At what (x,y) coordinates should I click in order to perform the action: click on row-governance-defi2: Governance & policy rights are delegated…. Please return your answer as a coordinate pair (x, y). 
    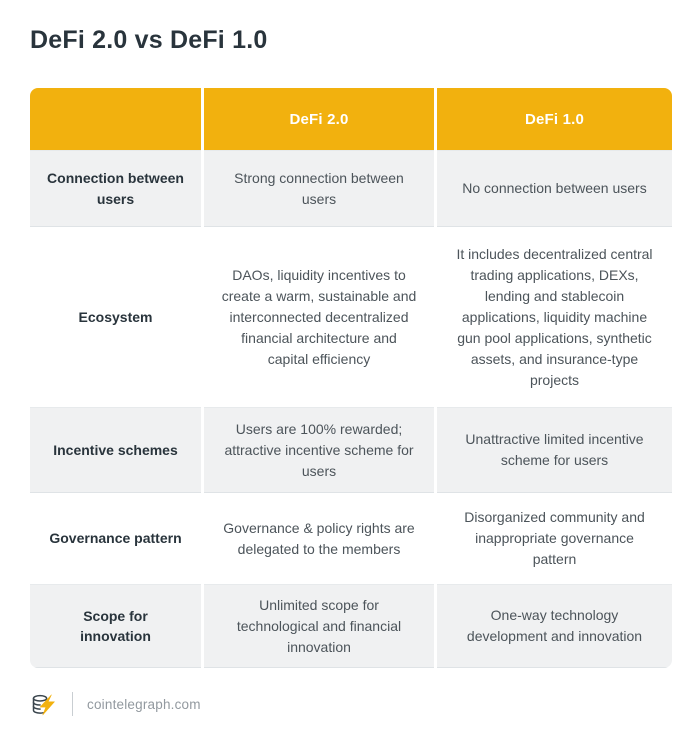
    Looking at the image, I should click on (319, 538).